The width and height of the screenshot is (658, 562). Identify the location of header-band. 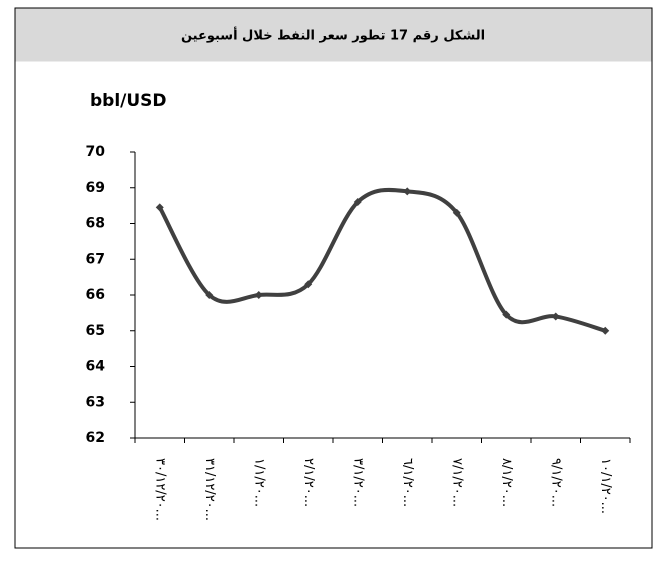
(333, 35).